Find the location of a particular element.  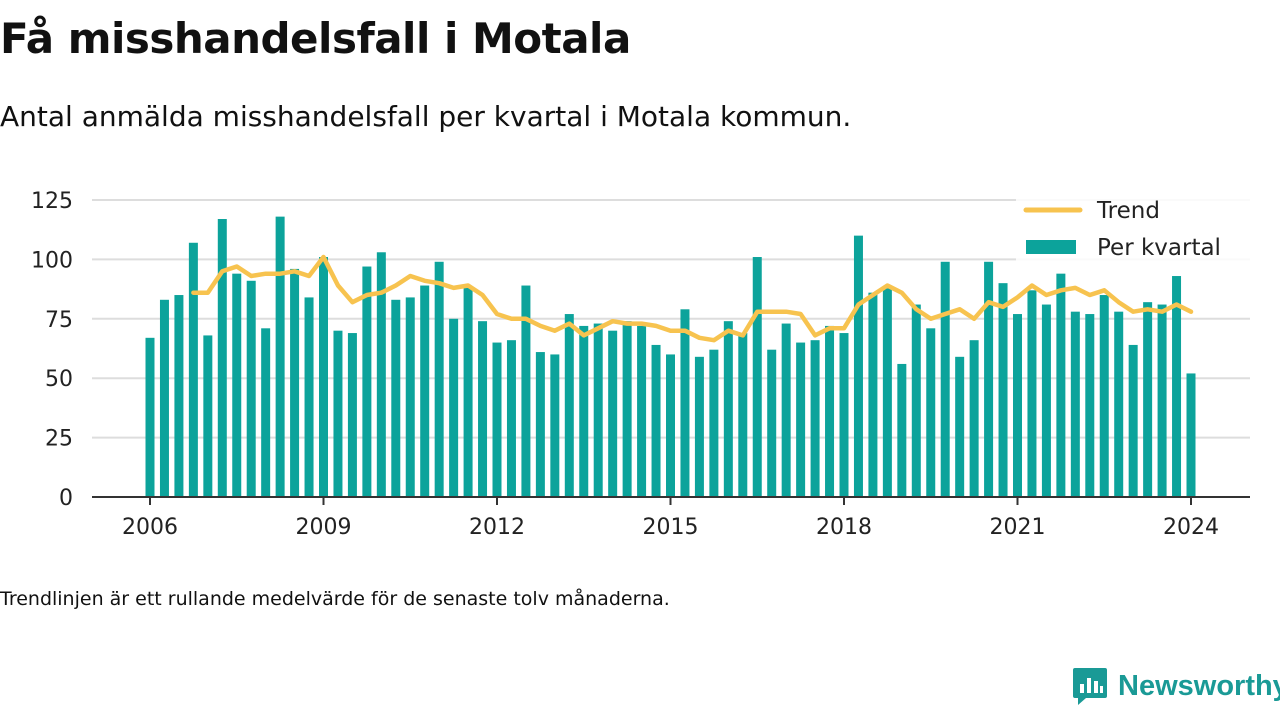

trend-line-group is located at coordinates (692, 298).